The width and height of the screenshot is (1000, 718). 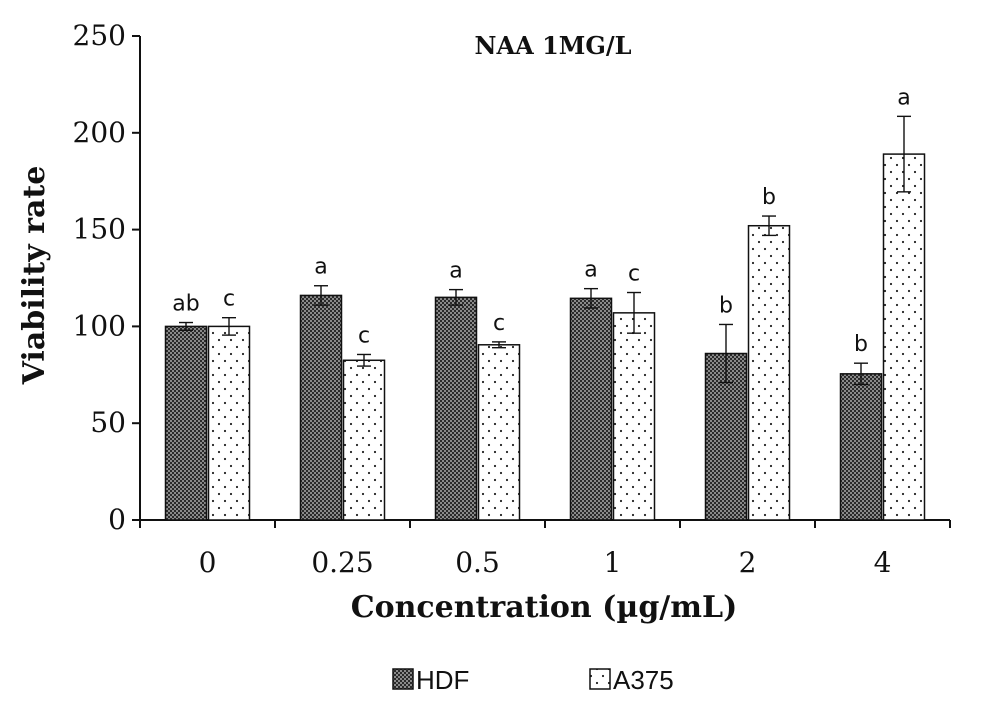 I want to click on x-tick-label: 4, so click(x=883, y=562).